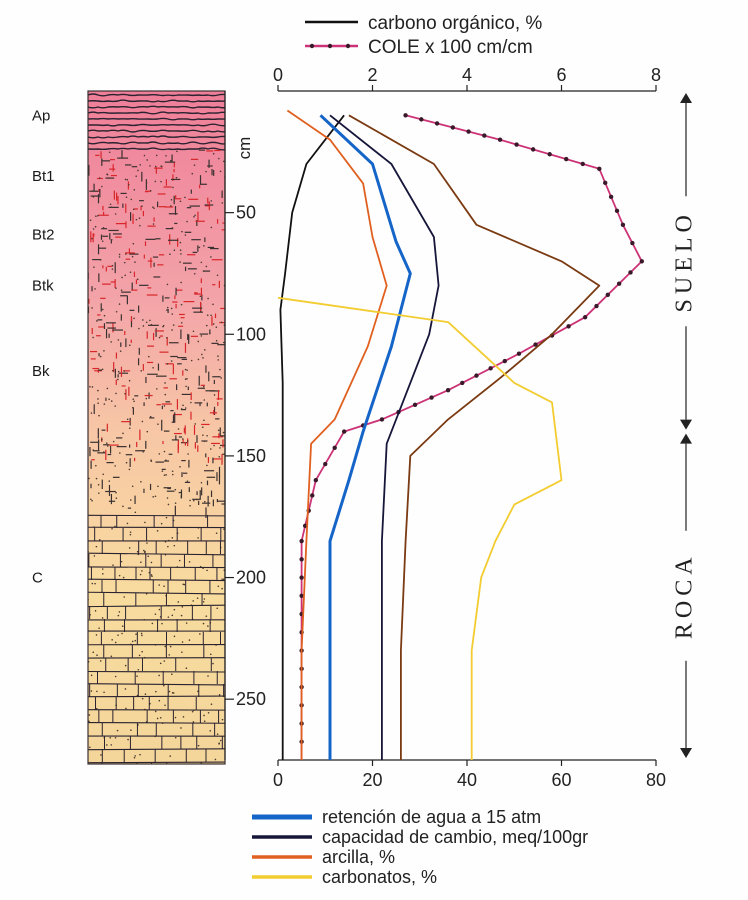 The image size is (748, 900). Describe the element at coordinates (156, 113) in the screenshot. I see `ap-layer-line` at that location.